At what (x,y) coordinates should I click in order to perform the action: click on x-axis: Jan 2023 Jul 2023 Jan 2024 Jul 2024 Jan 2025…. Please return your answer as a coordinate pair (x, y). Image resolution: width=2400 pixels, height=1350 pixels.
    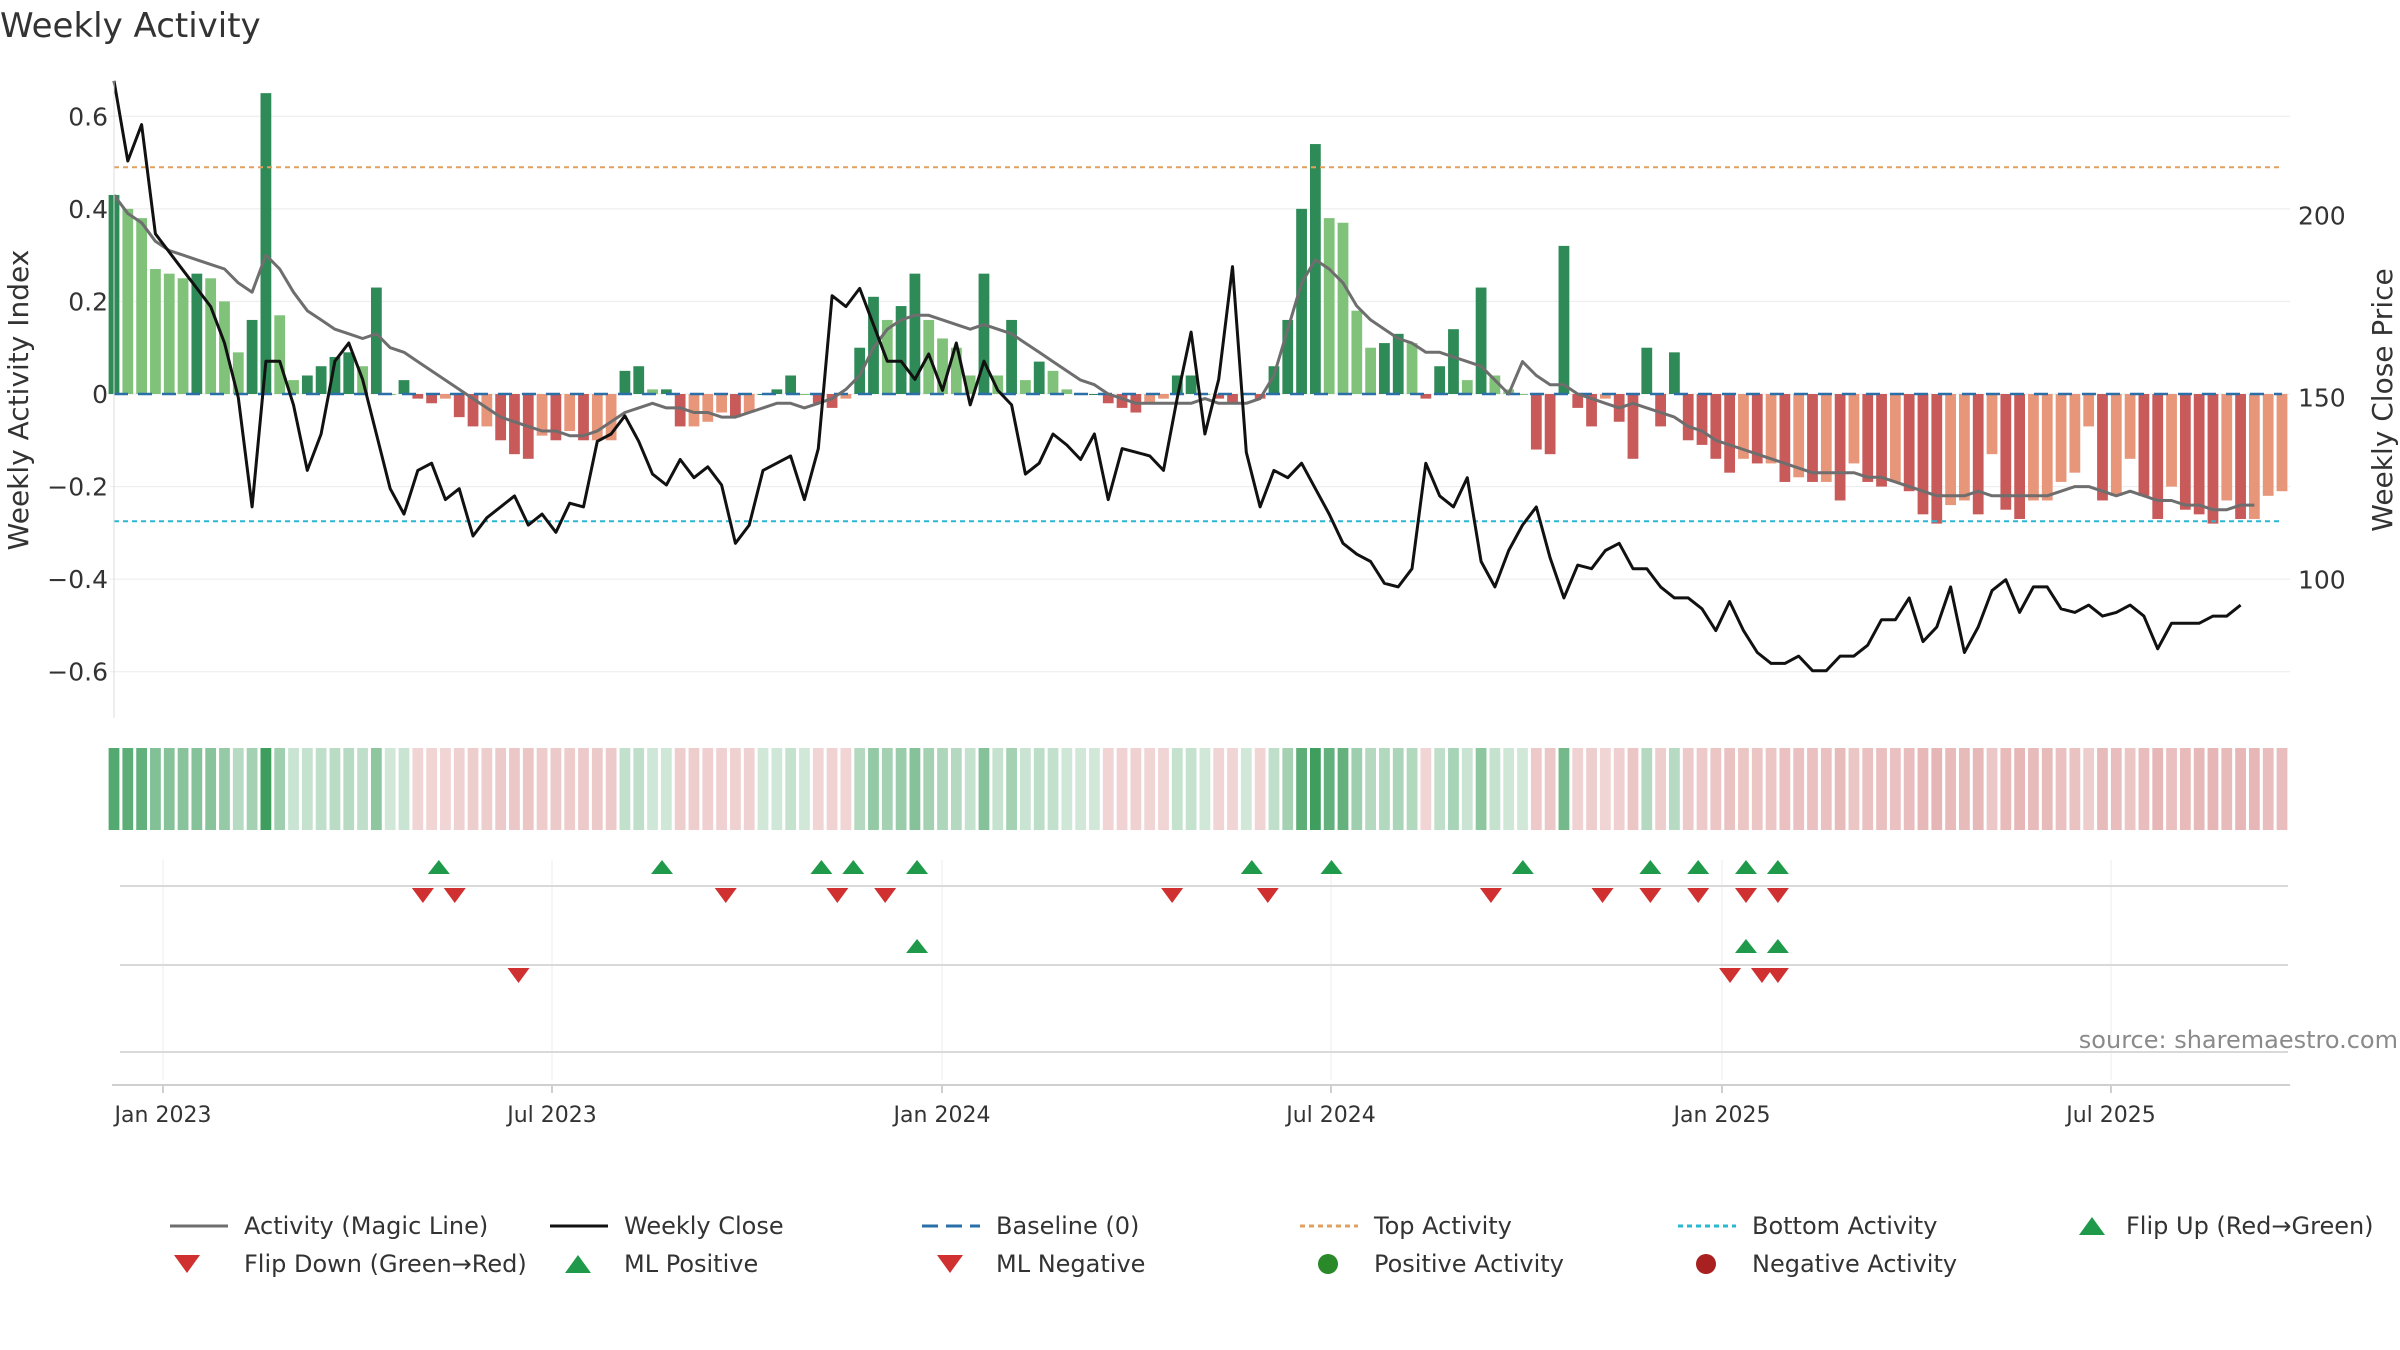
    Looking at the image, I should click on (1201, 1106).